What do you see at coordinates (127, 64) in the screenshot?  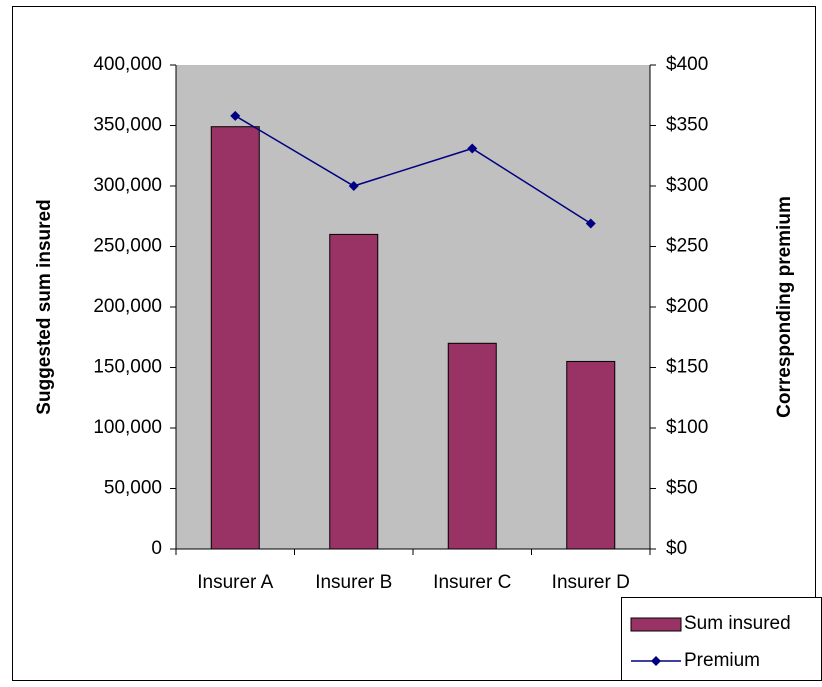 I see `y-tick-label: 400,000` at bounding box center [127, 64].